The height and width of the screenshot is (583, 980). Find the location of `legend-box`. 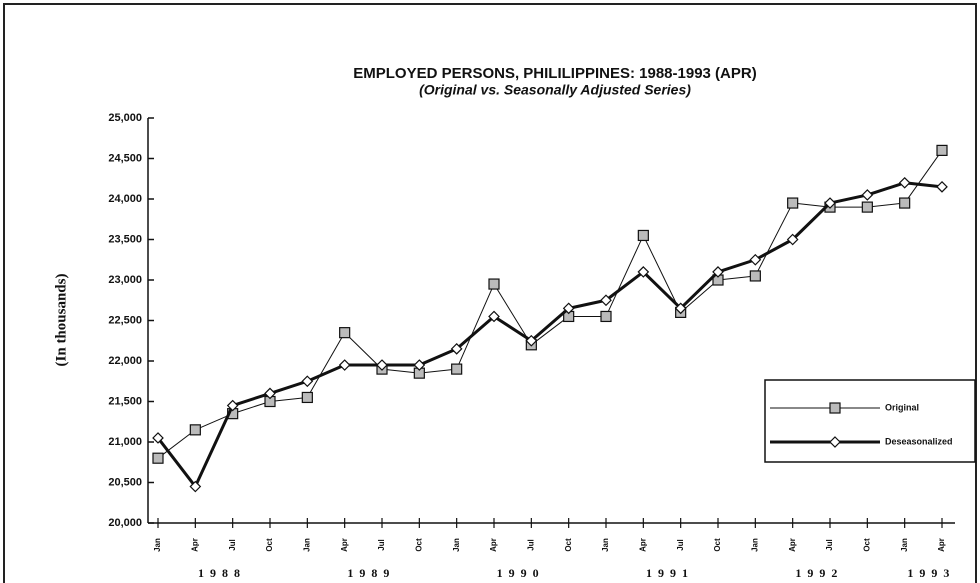

legend-box is located at coordinates (870, 421).